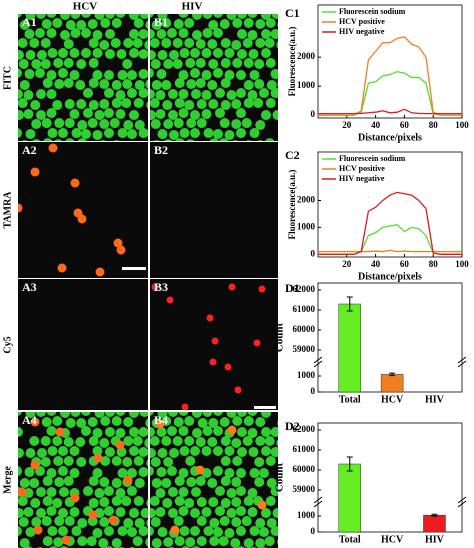  I want to click on plot-frame, so click(390, 477).